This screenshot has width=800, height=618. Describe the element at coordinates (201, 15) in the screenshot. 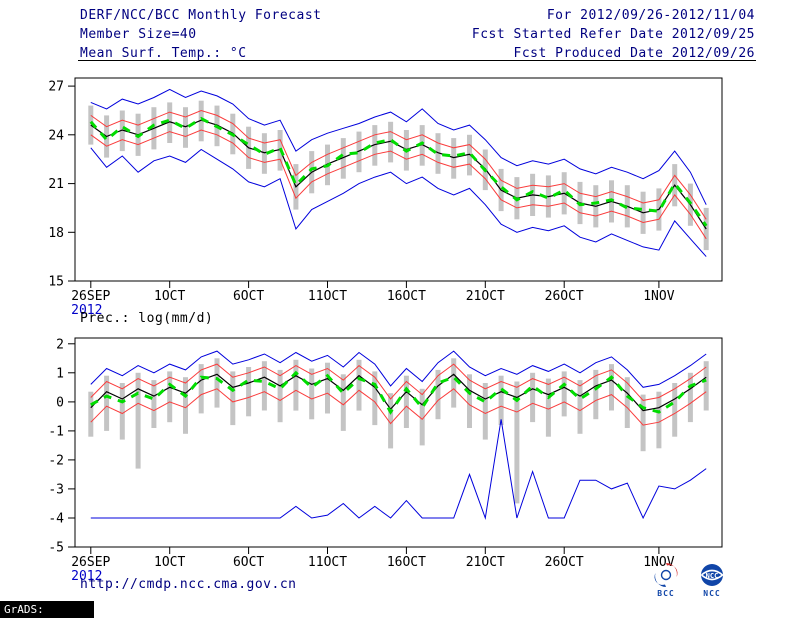

I see `header-title: DERF/NCC/BCC Monthly Forecast` at that location.